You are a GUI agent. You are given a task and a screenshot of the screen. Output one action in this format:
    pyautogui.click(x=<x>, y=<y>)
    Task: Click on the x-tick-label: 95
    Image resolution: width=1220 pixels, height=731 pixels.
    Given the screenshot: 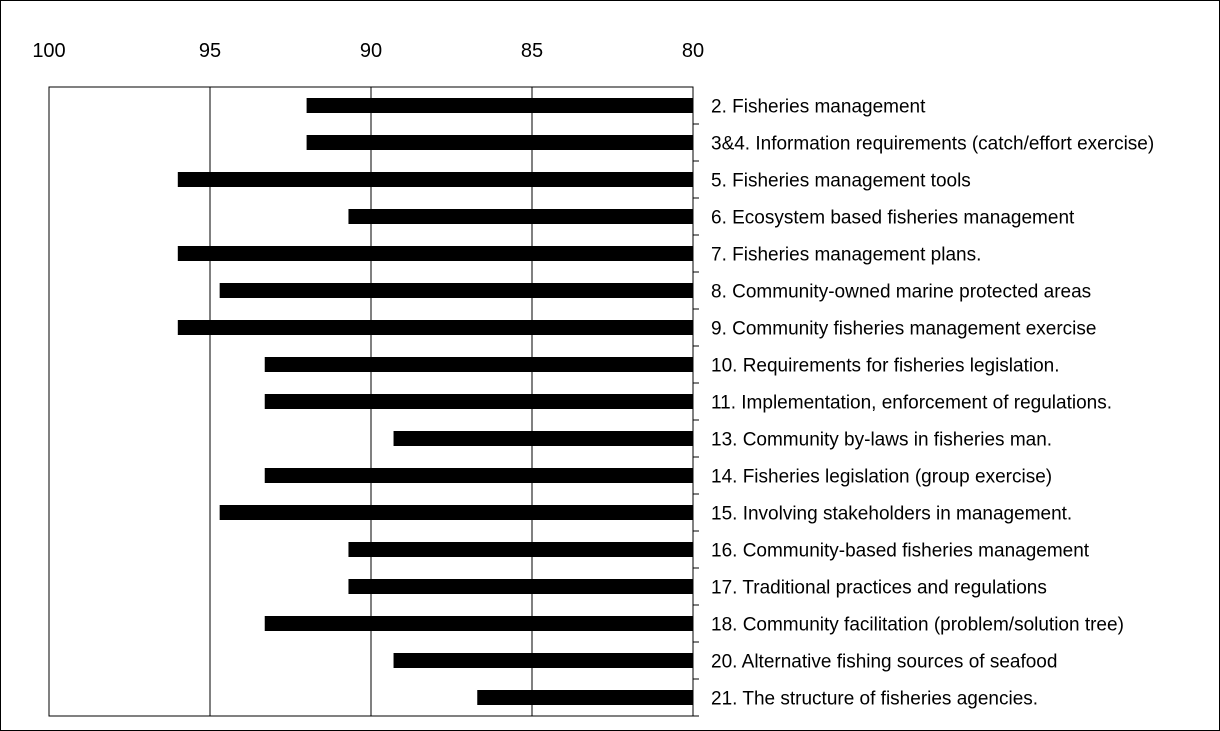 What is the action you would take?
    pyautogui.click(x=210, y=51)
    